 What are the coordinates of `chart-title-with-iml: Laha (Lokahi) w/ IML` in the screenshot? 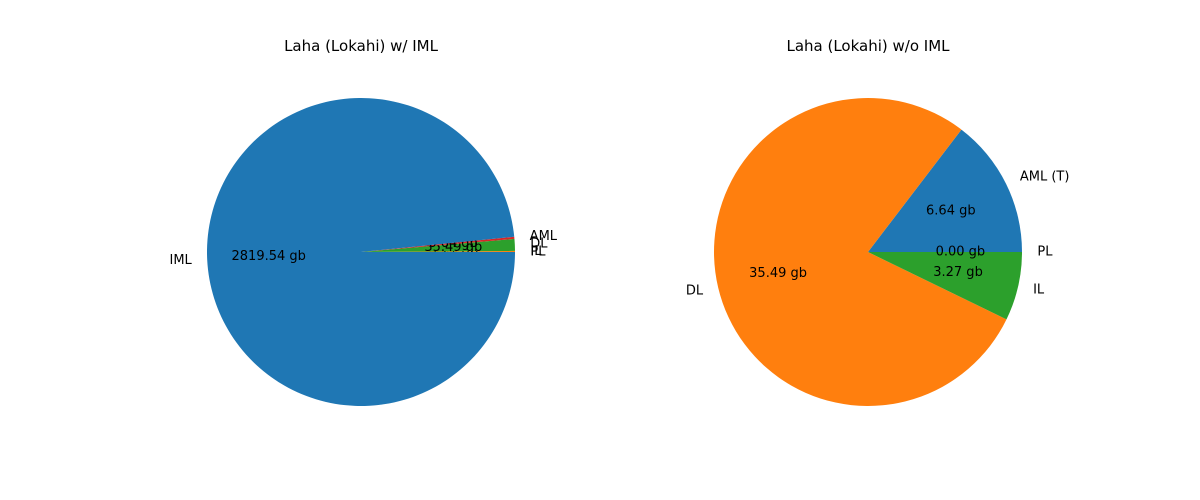 It's located at (361, 46).